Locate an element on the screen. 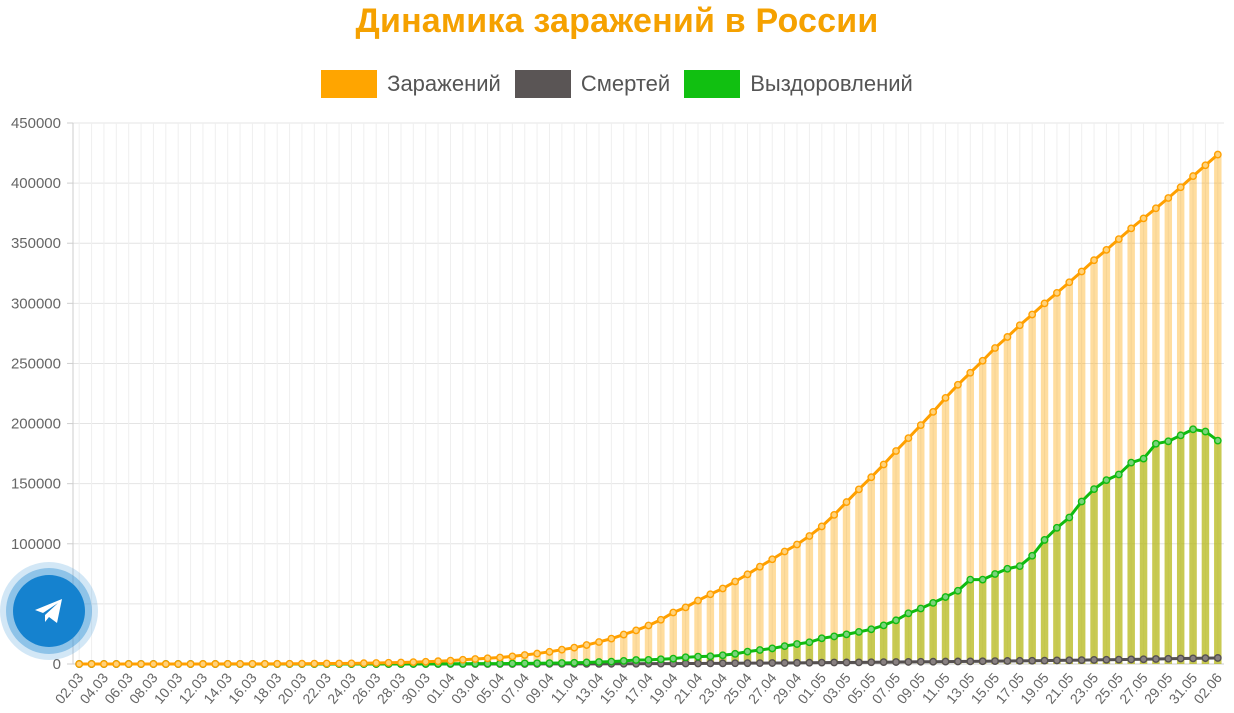  legend-item-recovered: Выздоровлений is located at coordinates (798, 84).